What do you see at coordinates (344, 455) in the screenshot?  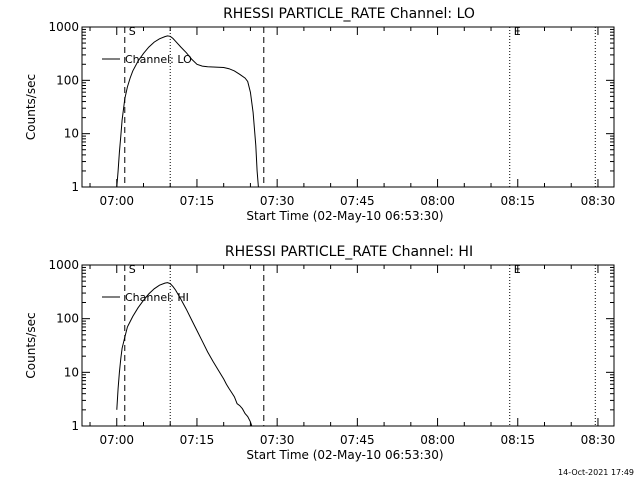 I see `x-axis-label-hi: Start Time (02-May-10 06:53:30)` at bounding box center [344, 455].